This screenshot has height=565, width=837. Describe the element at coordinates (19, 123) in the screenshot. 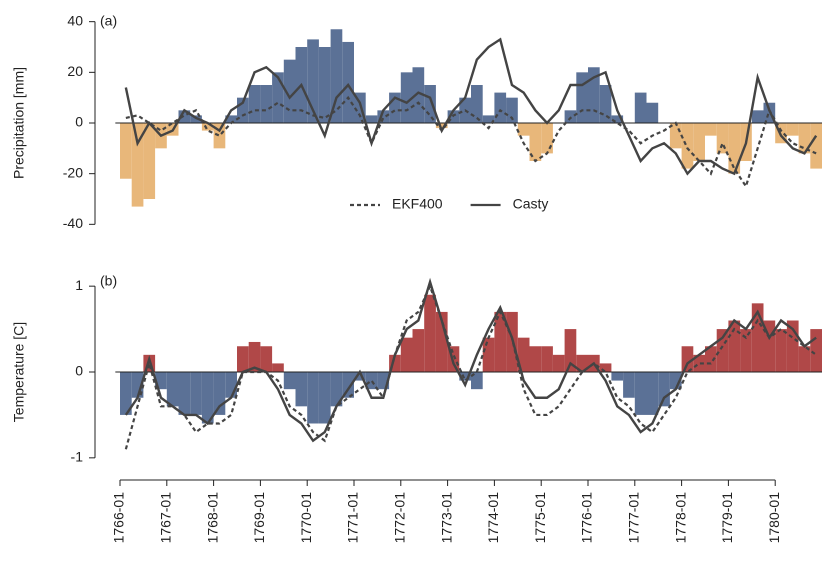

I see `y-axis-label: Precipitation [mm]` at that location.